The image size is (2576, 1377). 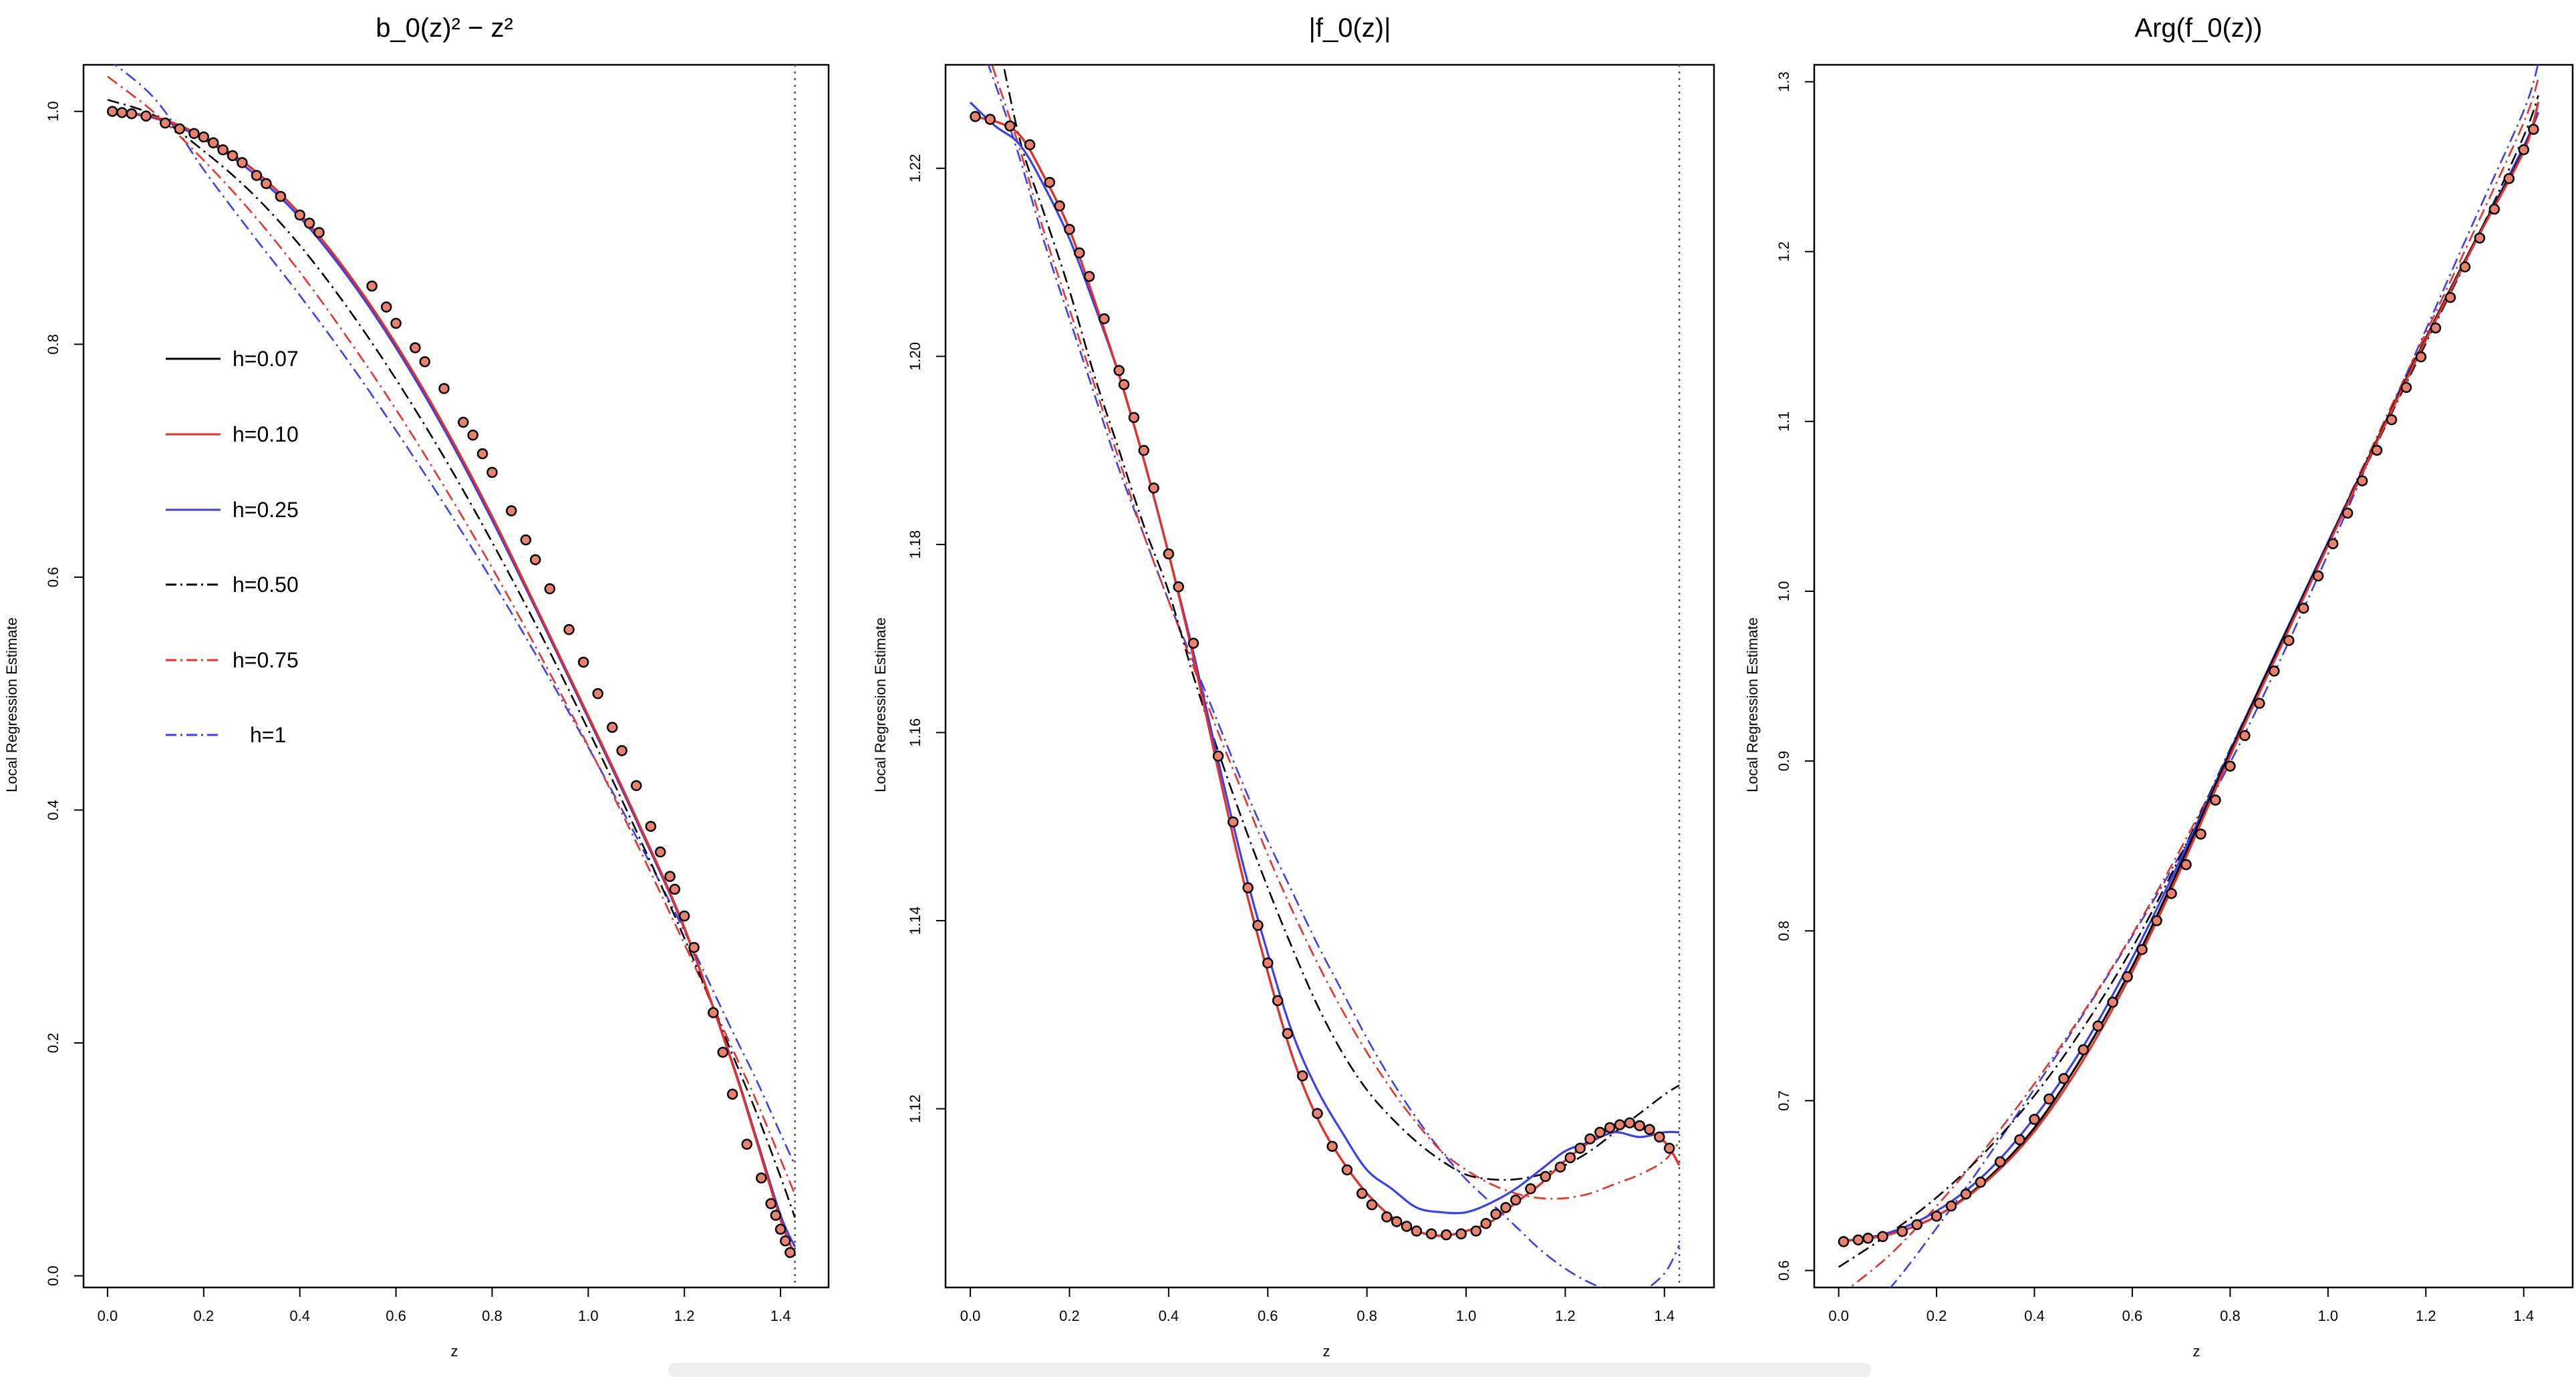 I want to click on y-tick-label: 0.2, so click(x=53, y=1043).